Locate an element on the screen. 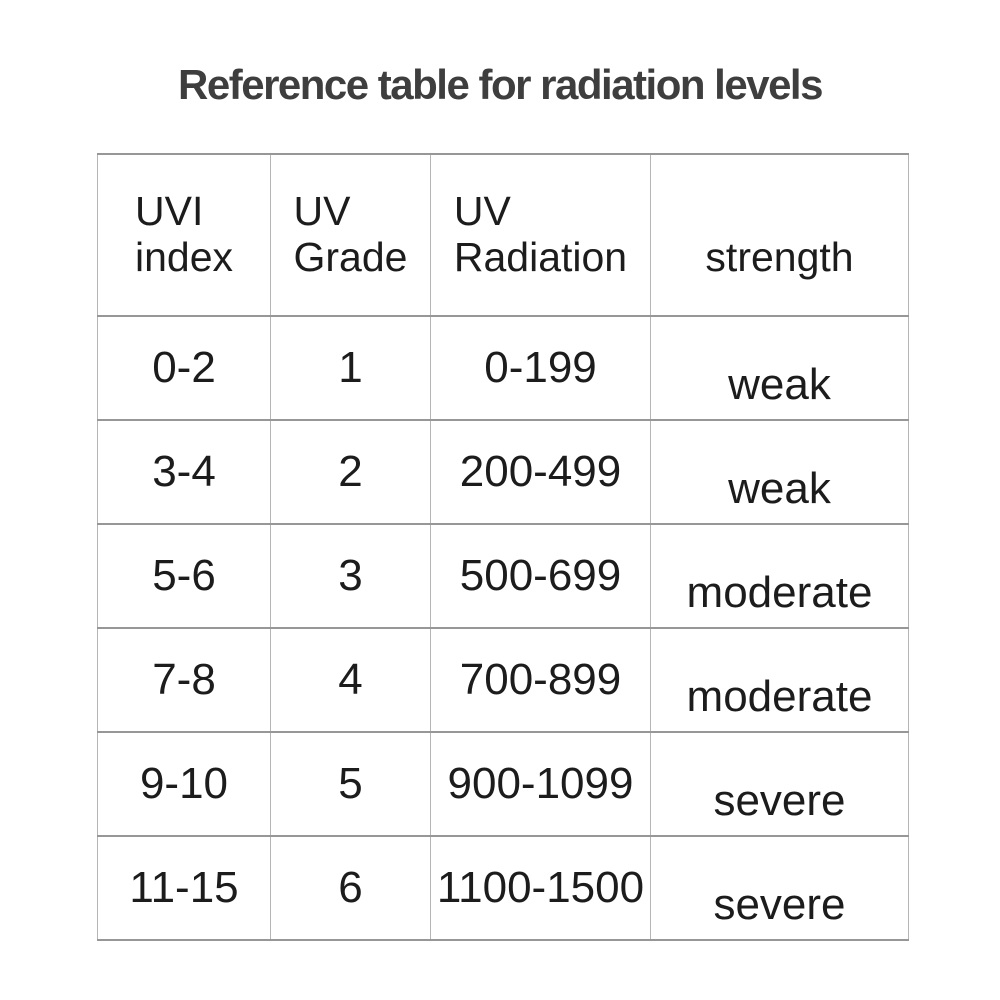  header-radiation-line2: Radiation is located at coordinates (540, 257).